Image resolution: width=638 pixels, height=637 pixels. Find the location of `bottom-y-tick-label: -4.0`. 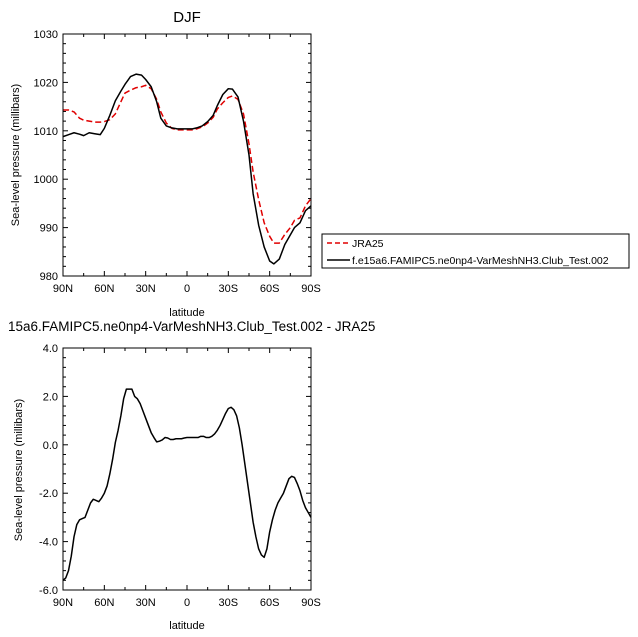

bottom-y-tick-label: -4.0 is located at coordinates (48, 543).